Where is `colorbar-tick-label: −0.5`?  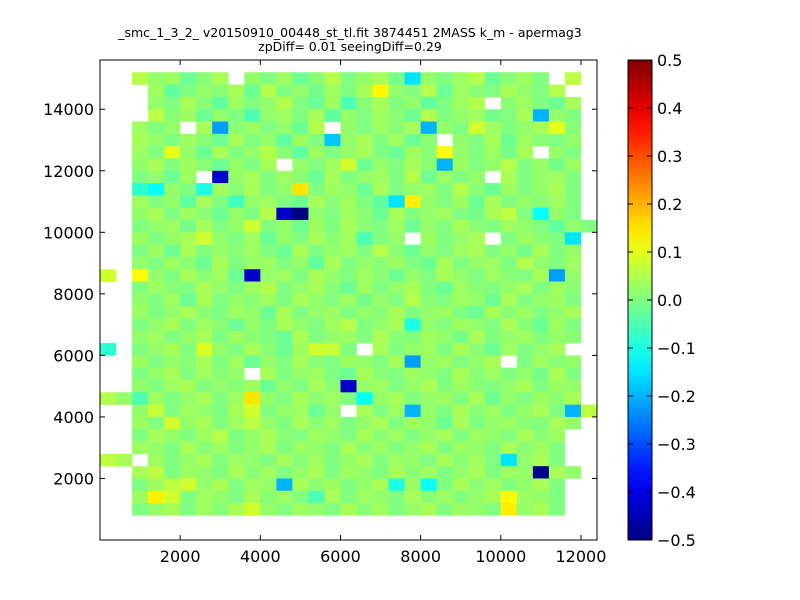 colorbar-tick-label: −0.5 is located at coordinates (676, 540).